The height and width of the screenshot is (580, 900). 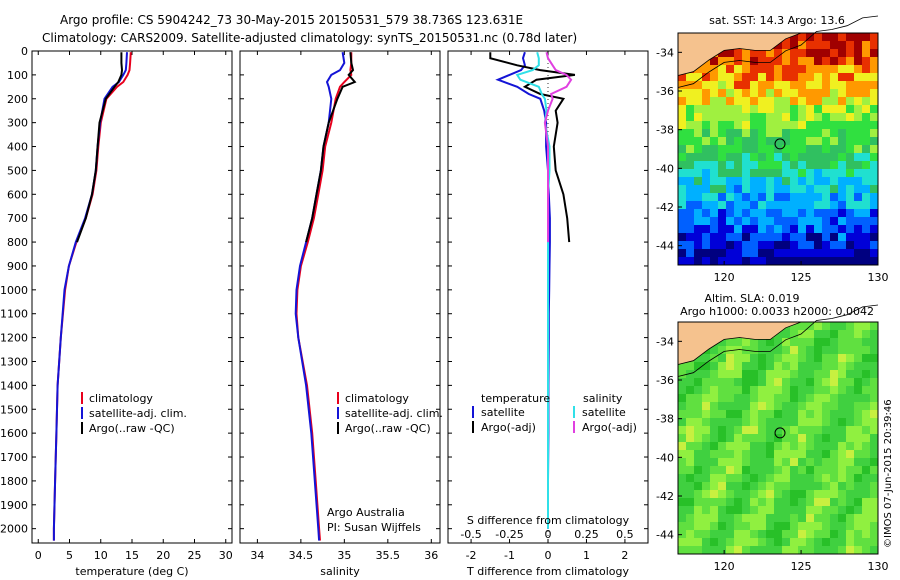 What do you see at coordinates (17, 75) in the screenshot?
I see `y-tick-label: 100` at bounding box center [17, 75].